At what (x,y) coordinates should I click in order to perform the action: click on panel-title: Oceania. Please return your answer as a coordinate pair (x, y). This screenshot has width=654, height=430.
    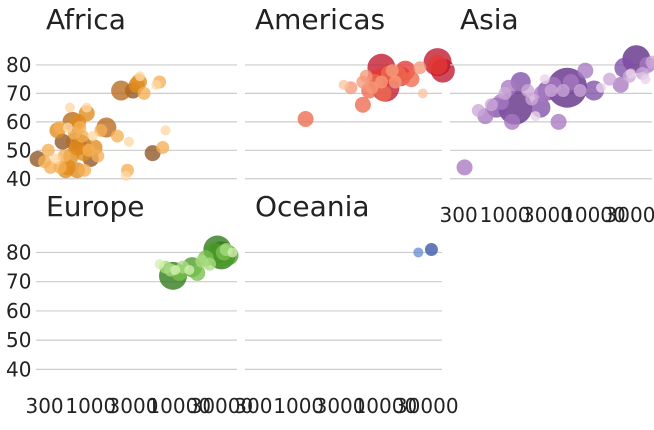
    Looking at the image, I should click on (312, 206).